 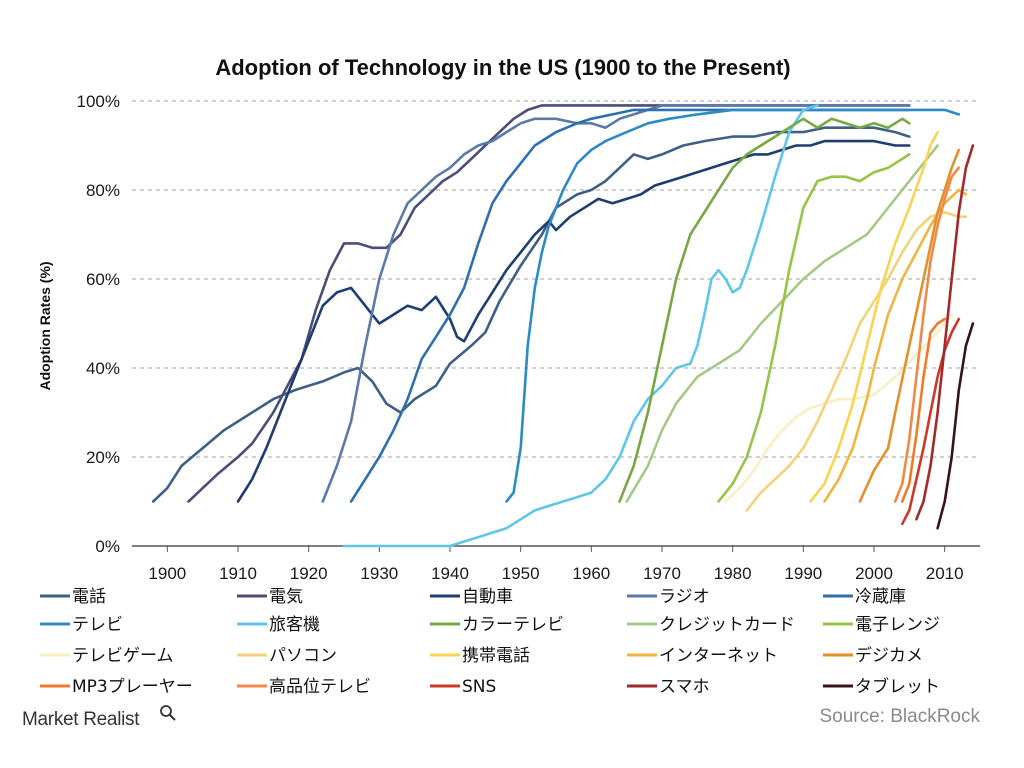 I want to click on legend-item: 旅客機, so click(x=278, y=625).